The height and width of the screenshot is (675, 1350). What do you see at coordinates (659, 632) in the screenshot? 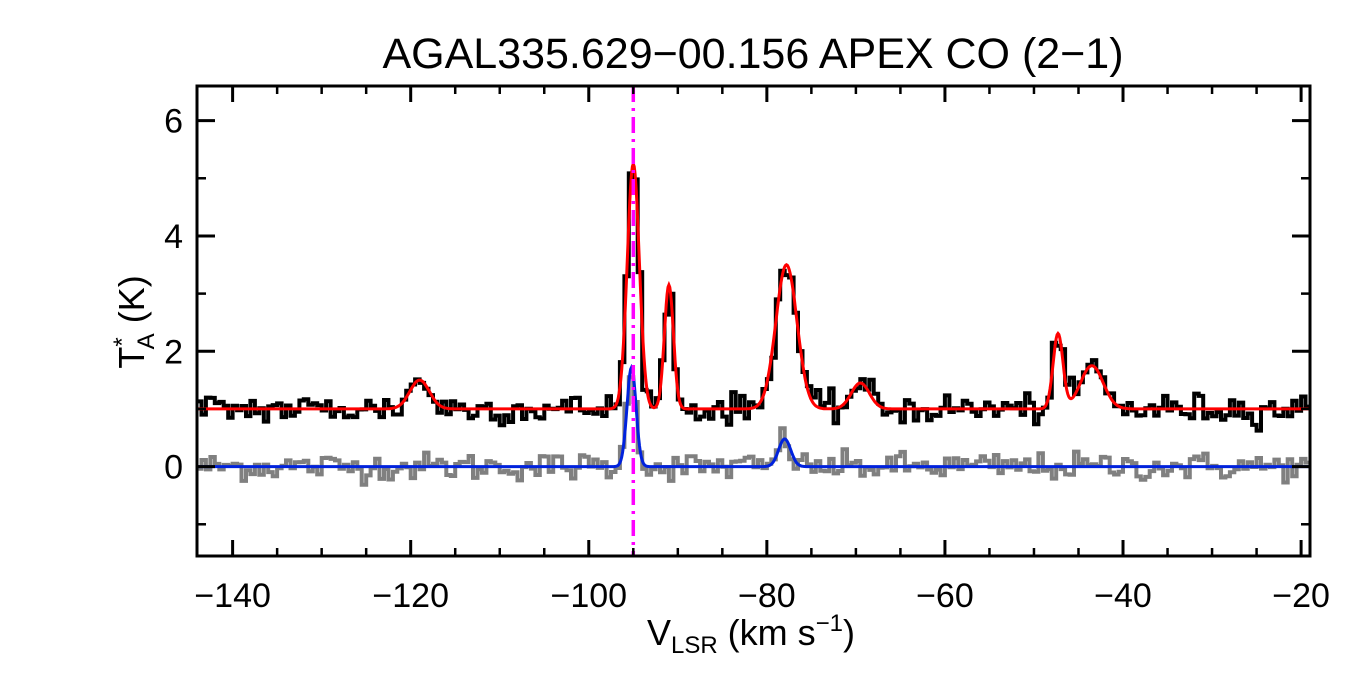
I see `x-axis-label-main: V` at bounding box center [659, 632].